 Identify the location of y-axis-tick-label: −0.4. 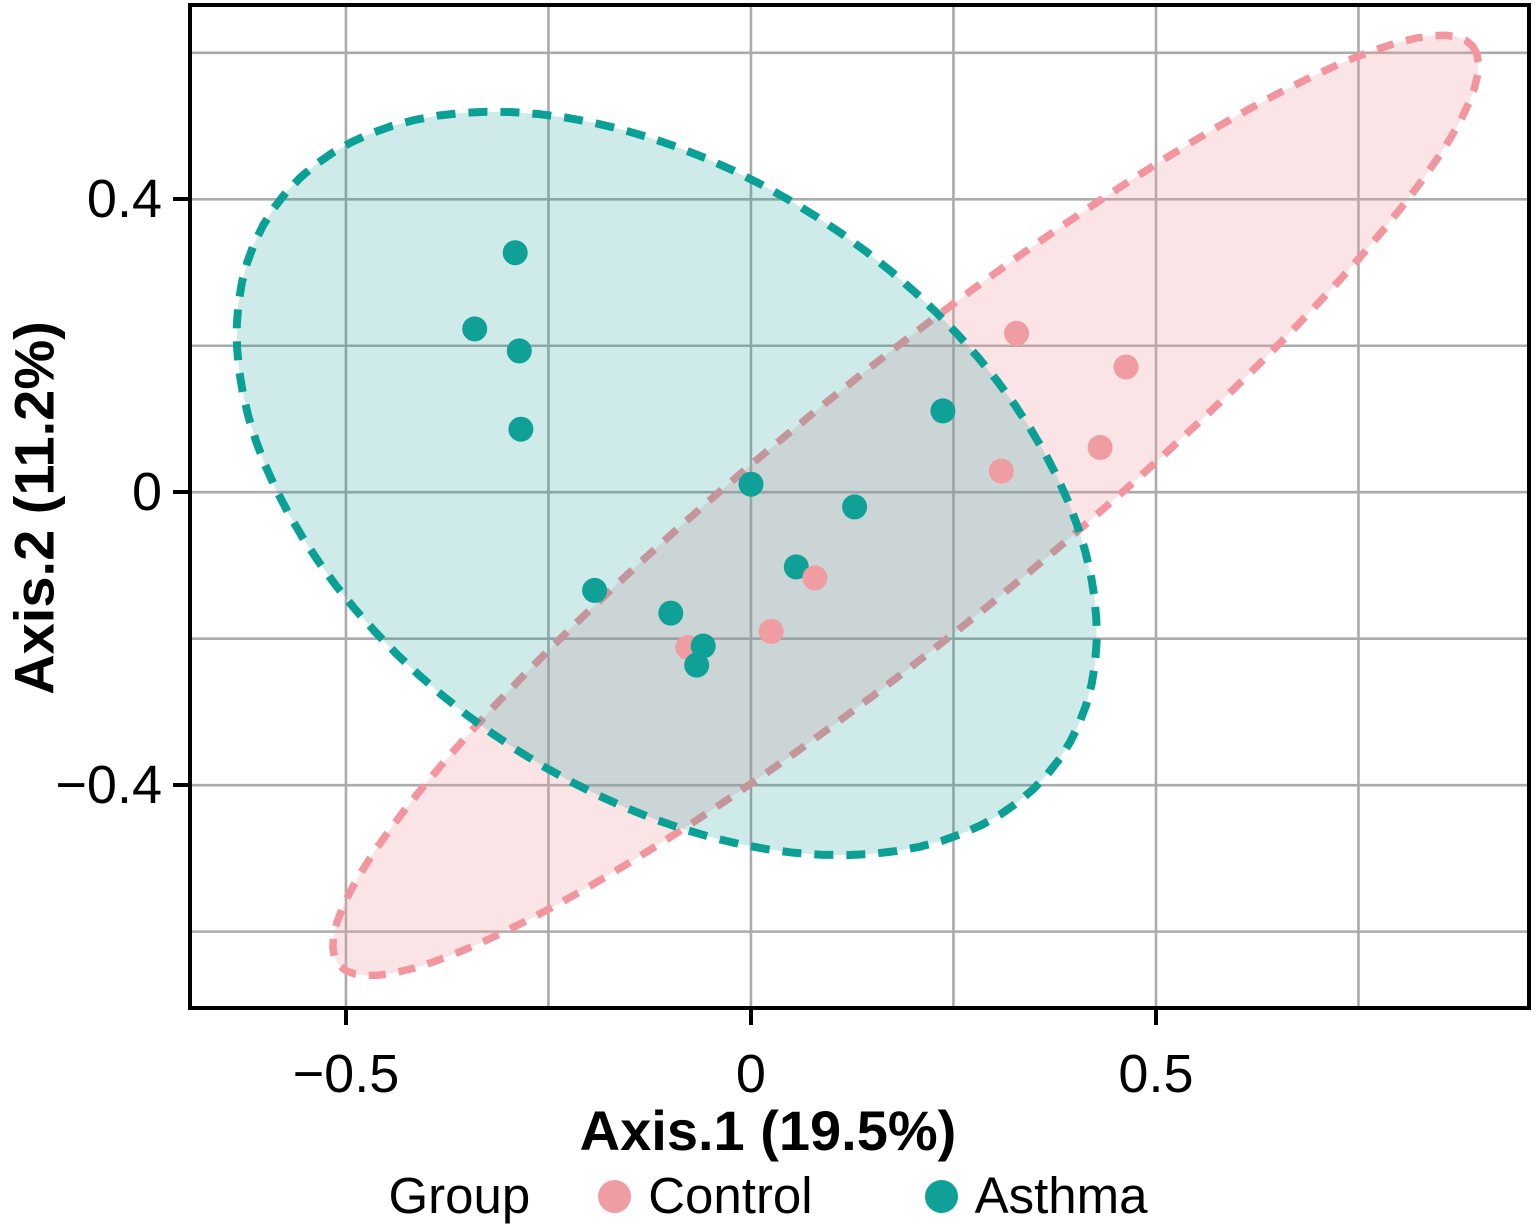
(108, 785).